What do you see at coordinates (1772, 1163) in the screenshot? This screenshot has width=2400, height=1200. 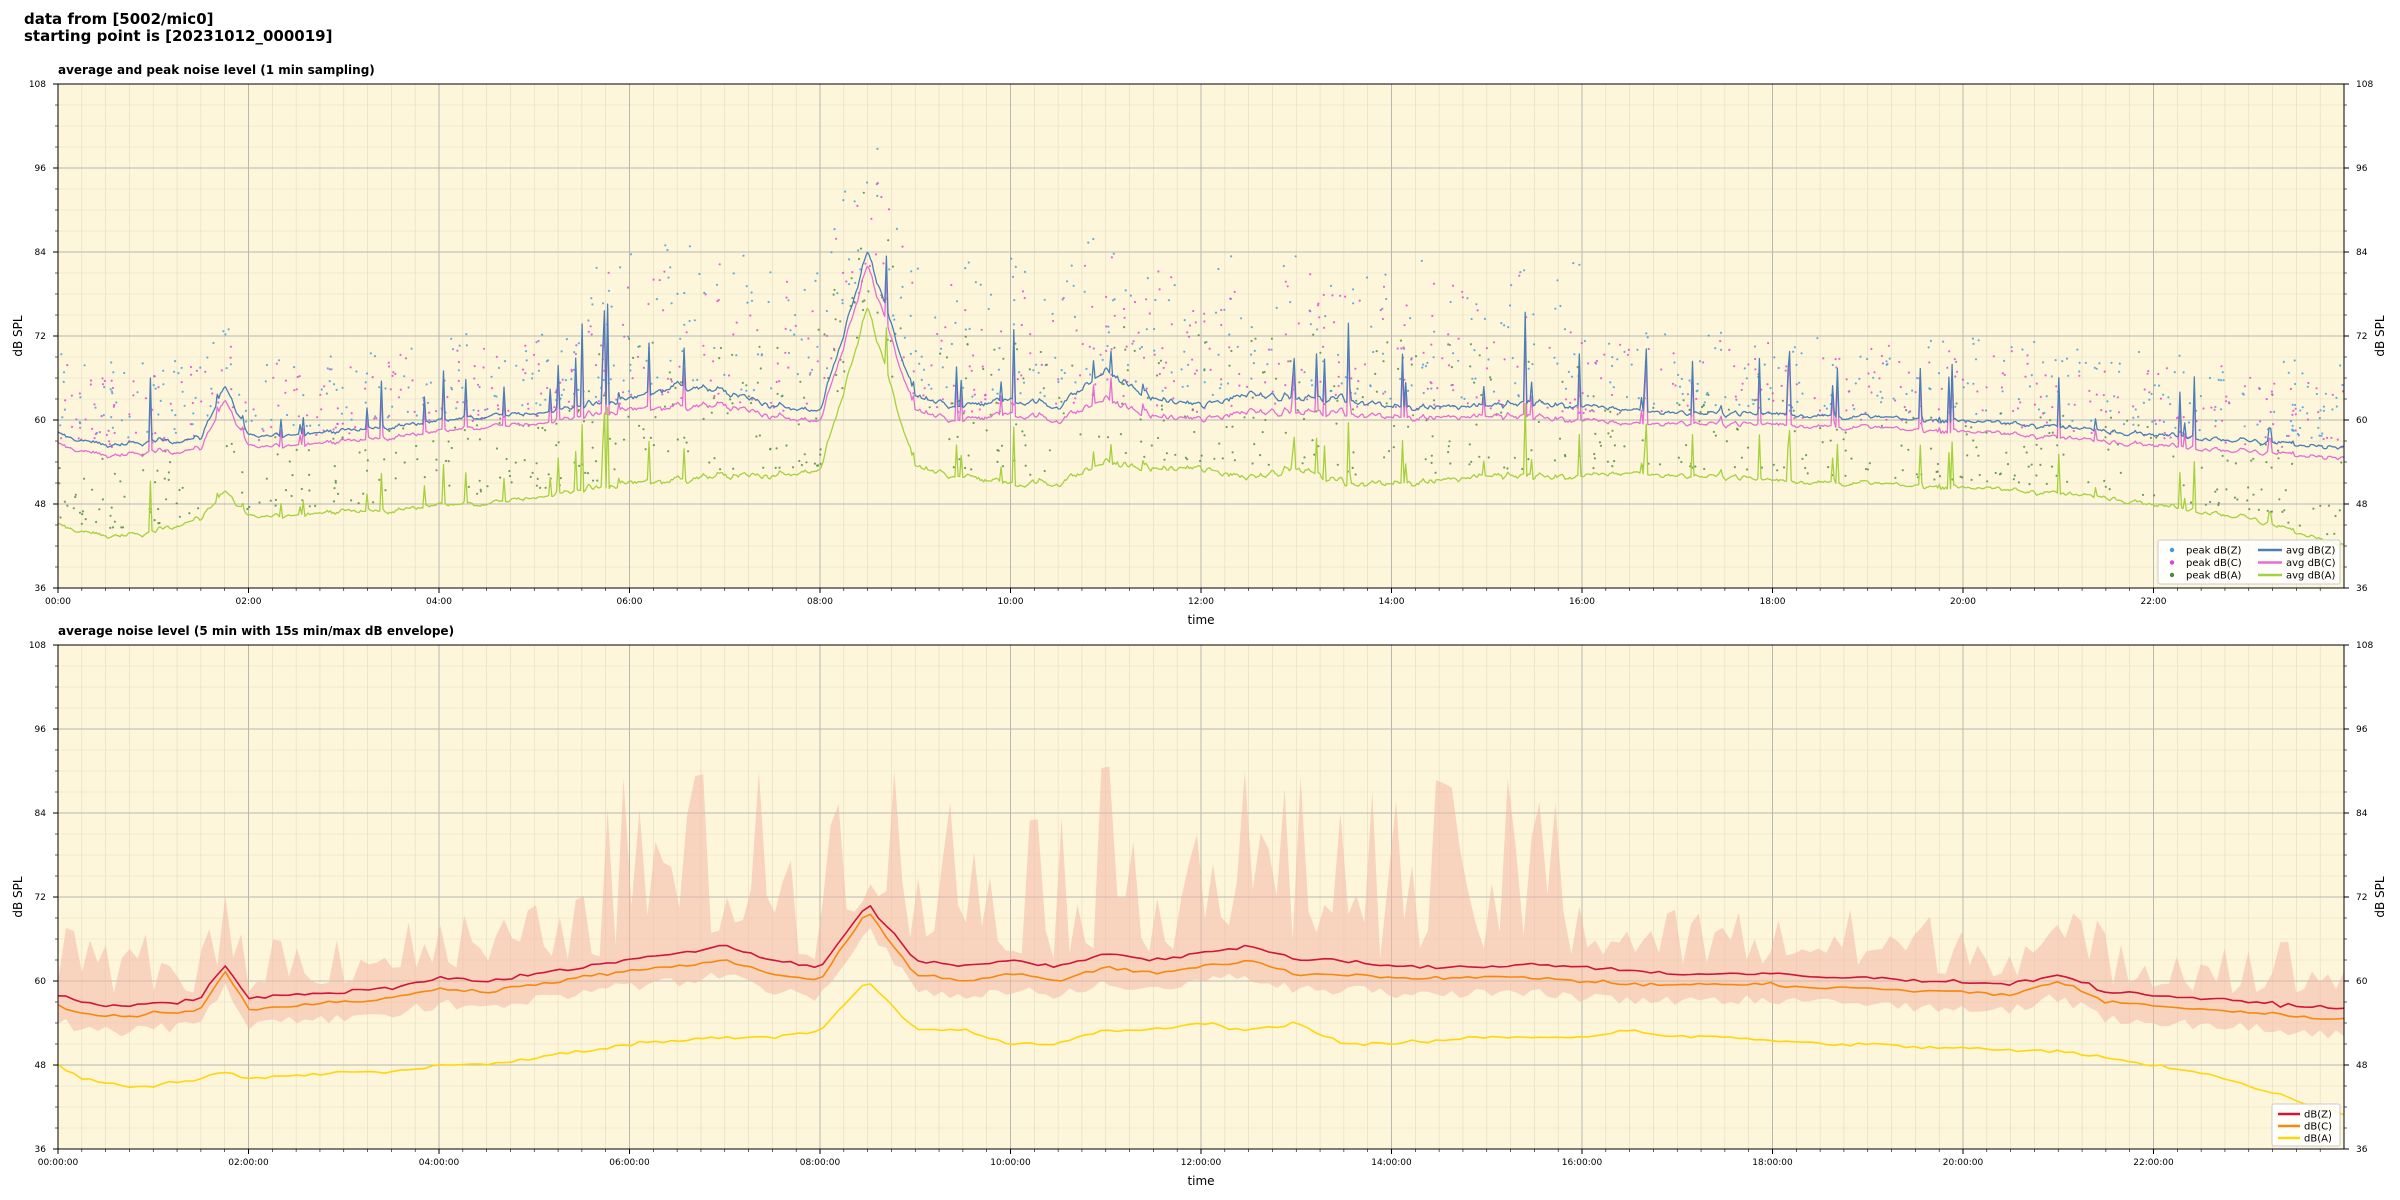 I see `x-tick-label: 18:00:00` at bounding box center [1772, 1163].